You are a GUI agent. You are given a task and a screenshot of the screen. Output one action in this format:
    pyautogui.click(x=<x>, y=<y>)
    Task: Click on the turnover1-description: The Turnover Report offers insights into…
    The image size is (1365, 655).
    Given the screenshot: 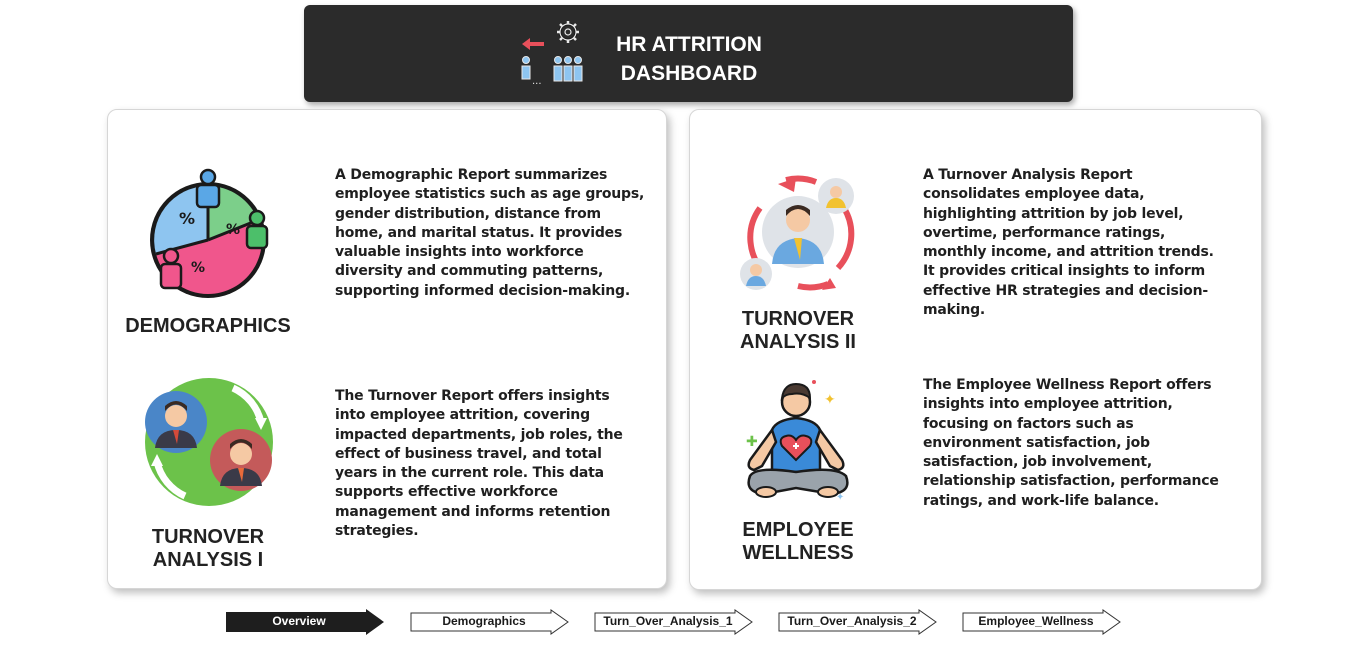 What is the action you would take?
    pyautogui.click(x=479, y=464)
    